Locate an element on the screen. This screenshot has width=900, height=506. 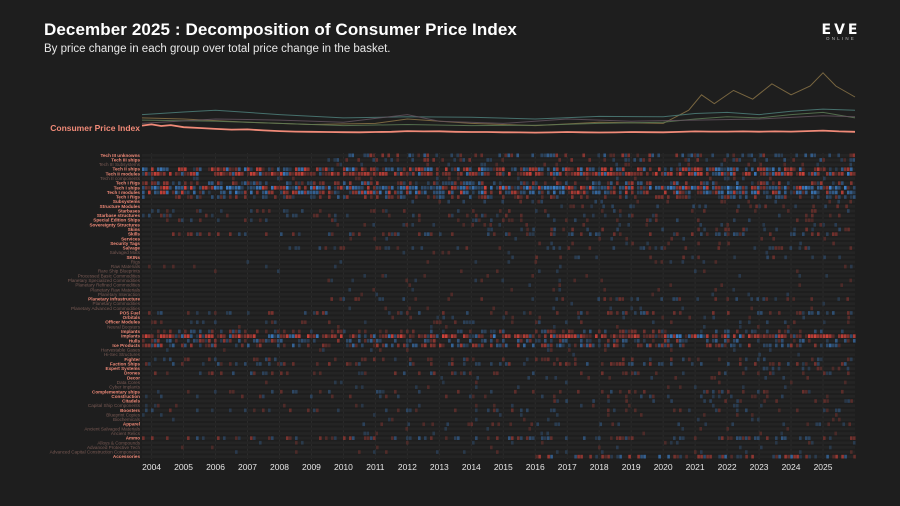
heat-row-label: Implants is located at coordinates (130, 331).